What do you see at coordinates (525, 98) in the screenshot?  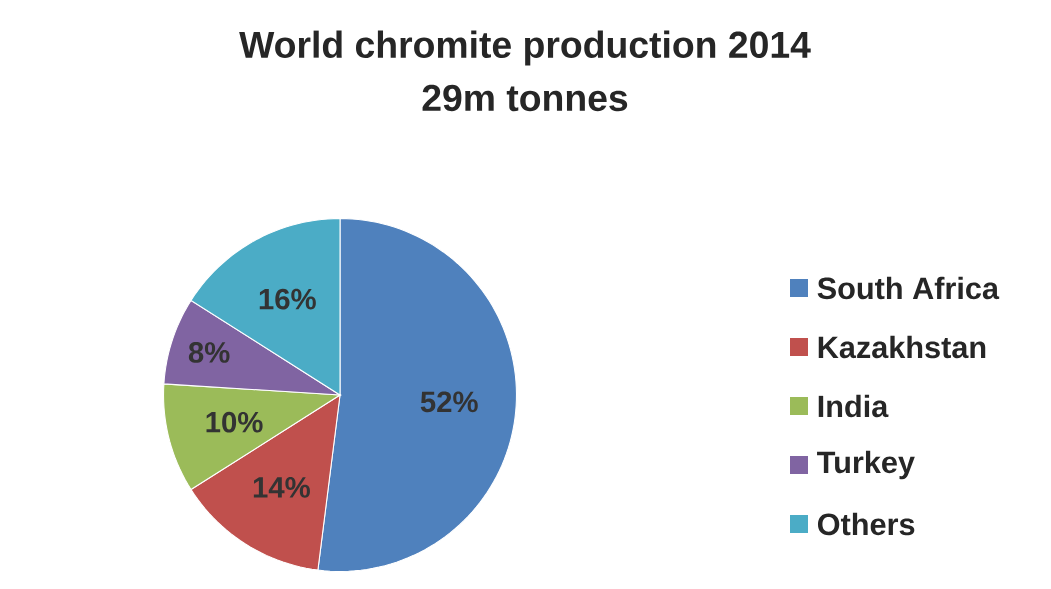 I see `chart-subtitle: 29m tonnes` at bounding box center [525, 98].